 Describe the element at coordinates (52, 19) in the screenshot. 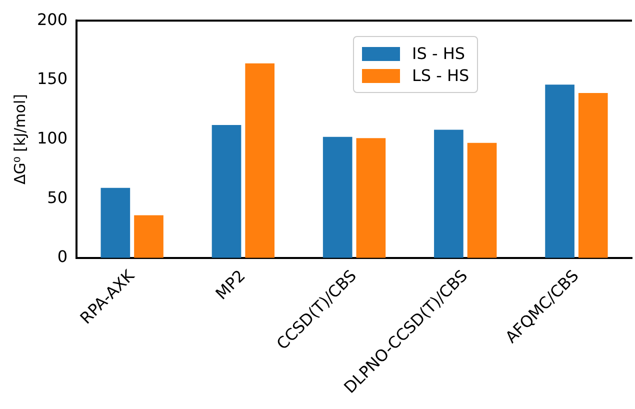

I see `y-tick-label: 200` at that location.